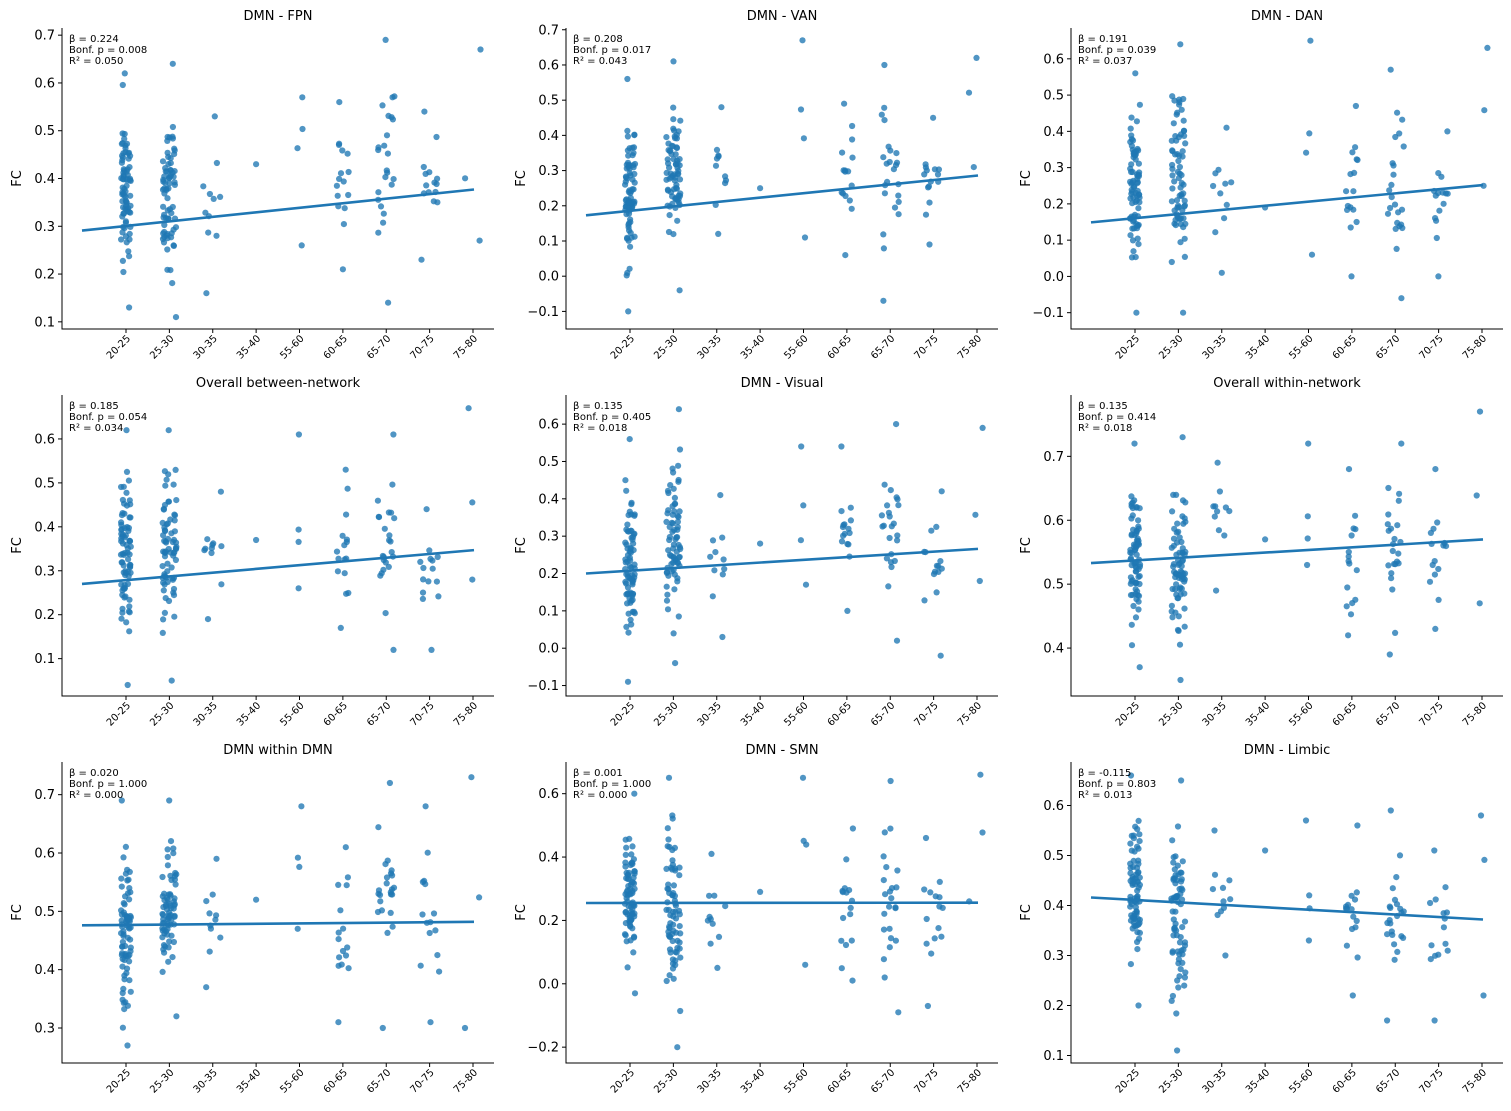 The height and width of the screenshot is (1111, 1511). Describe the element at coordinates (548, 277) in the screenshot. I see `y-tick-label: 0.0` at that location.